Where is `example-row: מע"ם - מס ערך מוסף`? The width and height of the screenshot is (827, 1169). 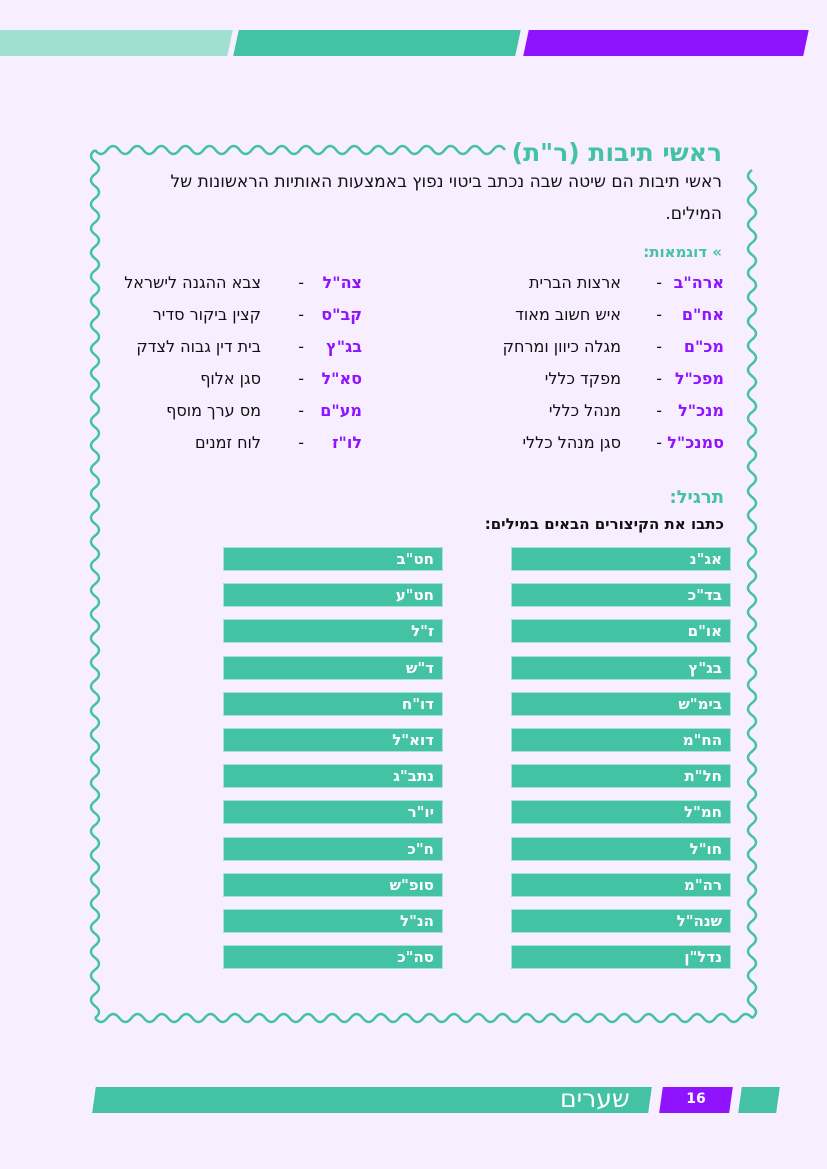 example-row: מע"ם - מס ערך מוסף is located at coordinates (197, 417).